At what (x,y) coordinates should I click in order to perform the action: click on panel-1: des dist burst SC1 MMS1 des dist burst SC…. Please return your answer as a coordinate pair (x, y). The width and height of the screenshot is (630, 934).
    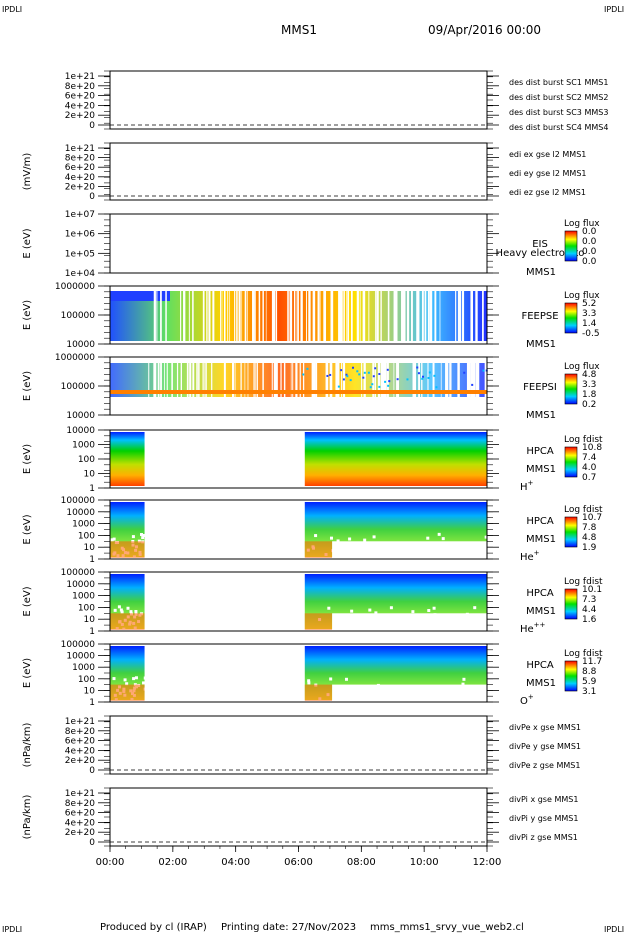
    Looking at the image, I should click on (353, 101).